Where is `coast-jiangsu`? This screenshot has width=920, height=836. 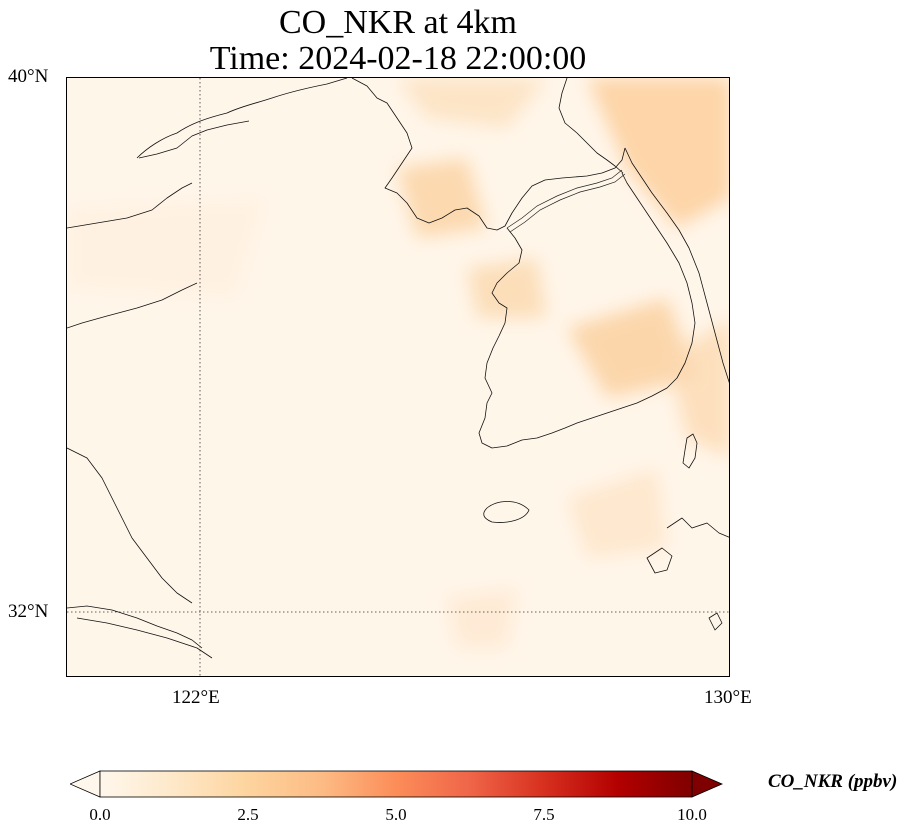 coast-jiangsu is located at coordinates (130, 525).